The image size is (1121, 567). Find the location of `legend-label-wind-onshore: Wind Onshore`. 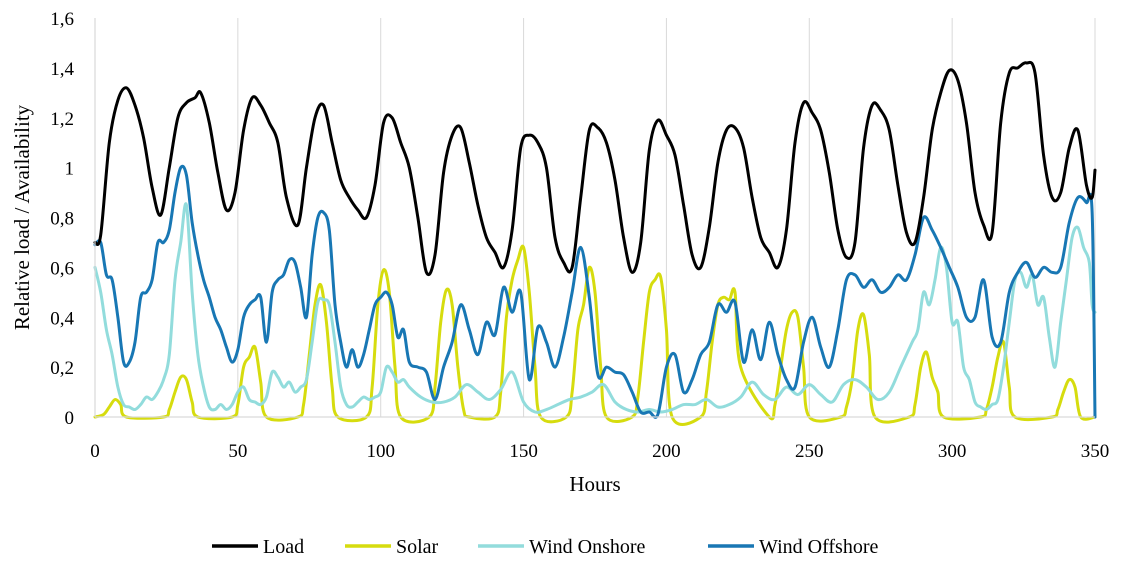

legend-label-wind-onshore: Wind Onshore is located at coordinates (587, 547).